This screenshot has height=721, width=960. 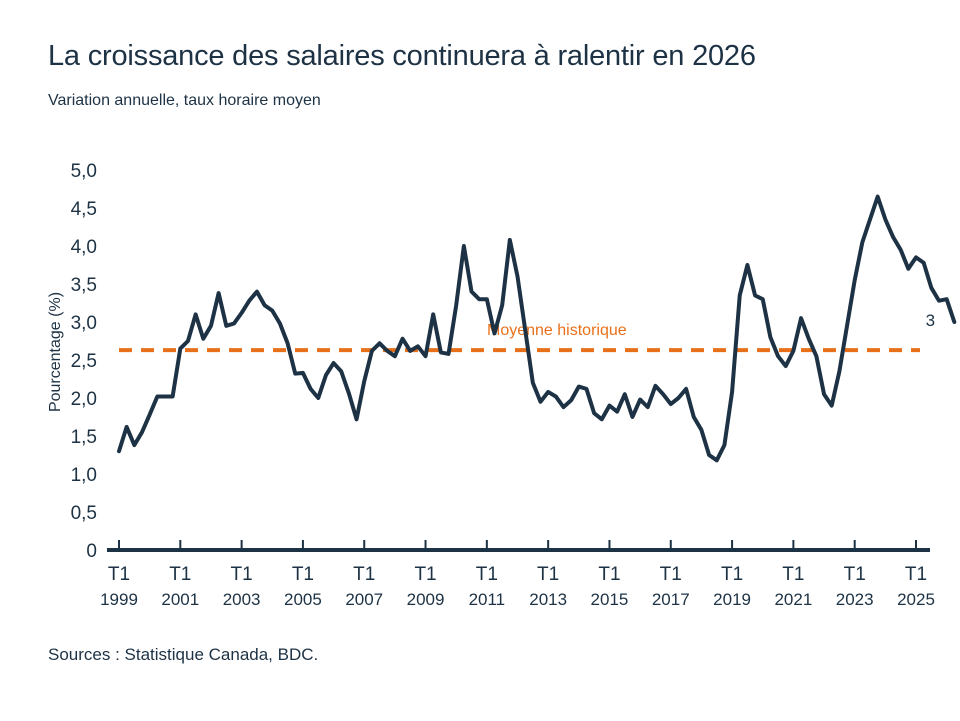 I want to click on x-axis-tick-year: 2003, so click(x=242, y=599).